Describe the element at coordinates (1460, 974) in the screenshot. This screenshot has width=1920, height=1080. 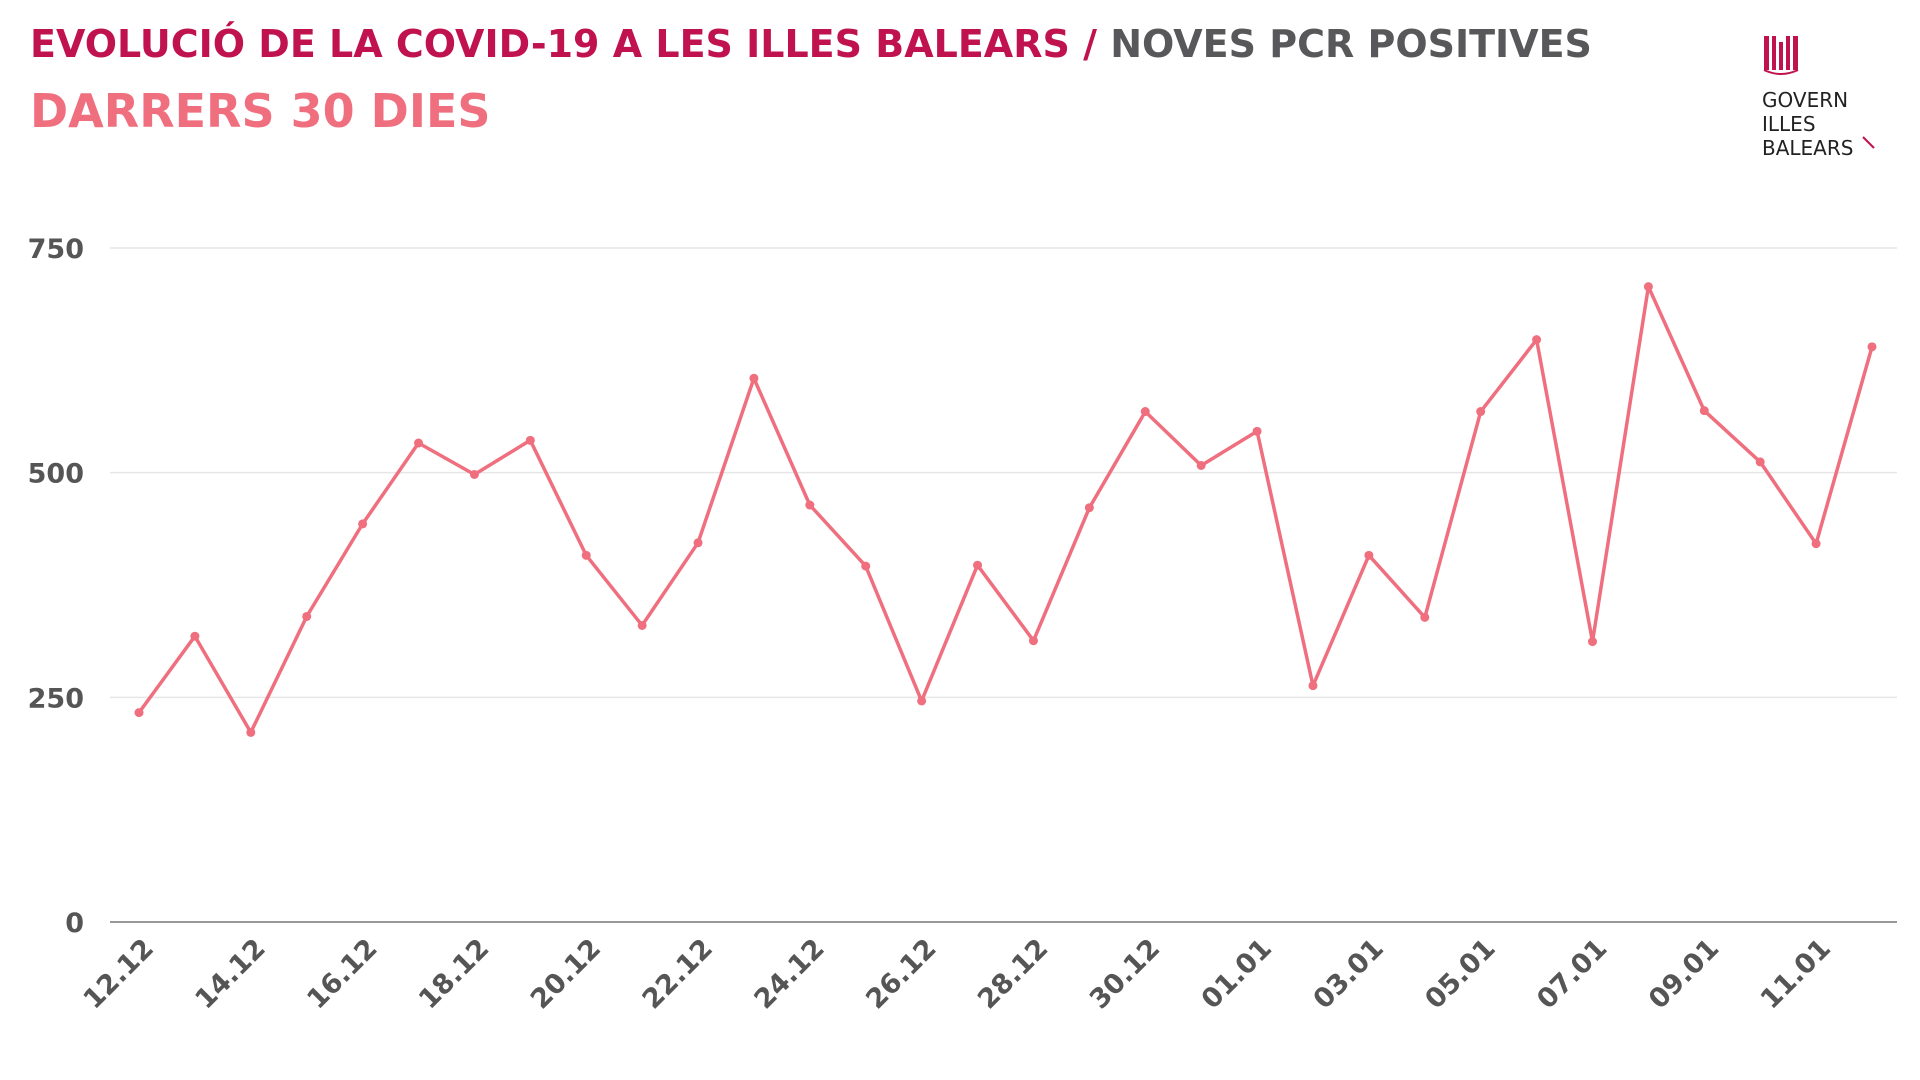
I see `x-tick-label: 05.01` at that location.